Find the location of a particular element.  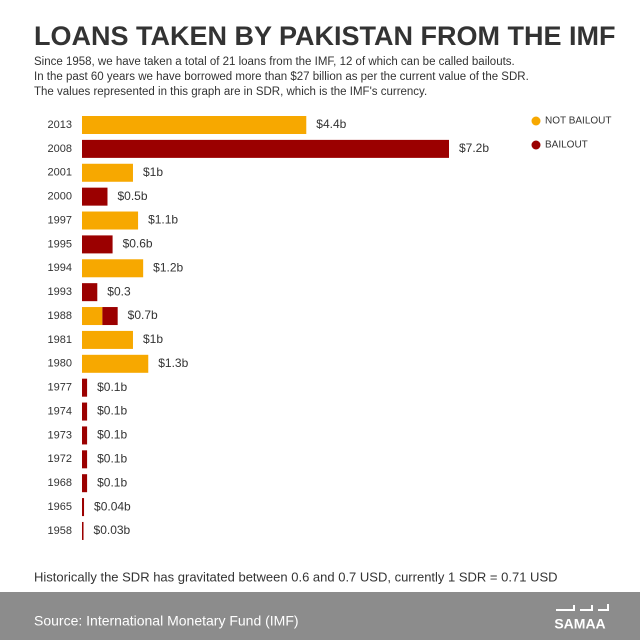

y-tick-label: 1995 is located at coordinates (60, 244).